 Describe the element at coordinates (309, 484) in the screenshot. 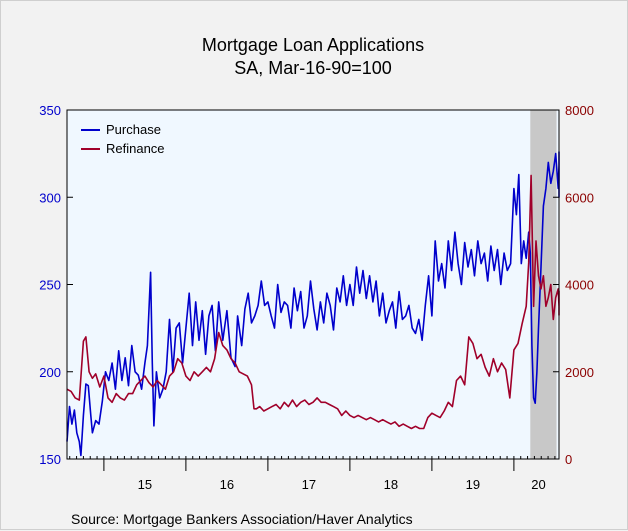

I see `x-tick-label: 17` at that location.